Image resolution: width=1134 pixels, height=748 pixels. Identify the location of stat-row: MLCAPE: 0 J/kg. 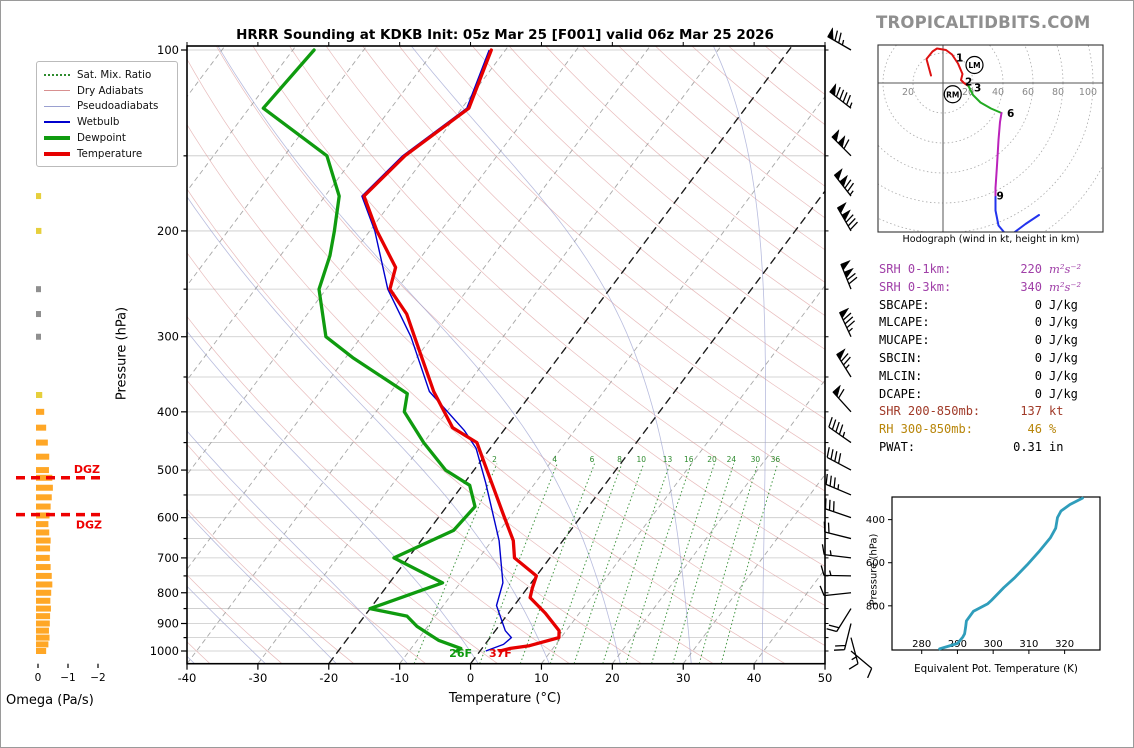
(990, 324).